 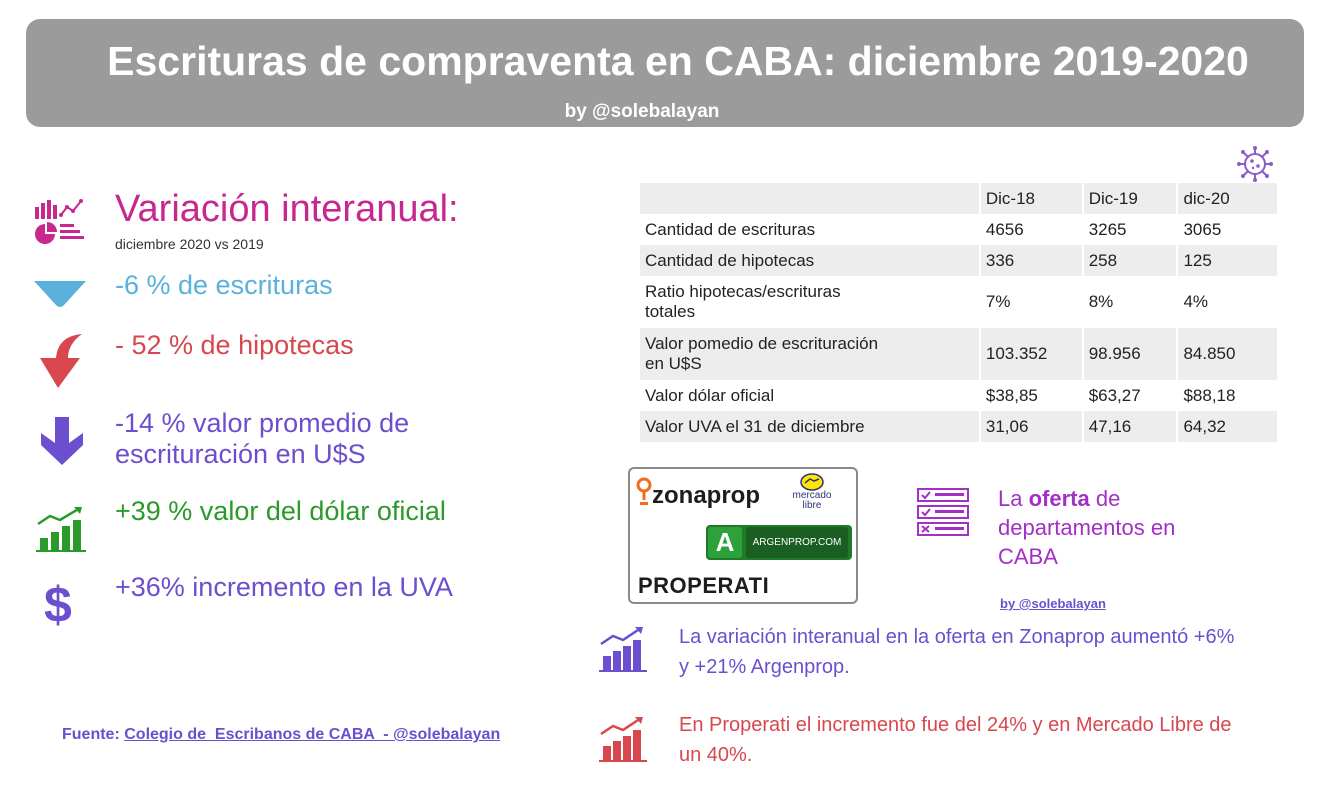 I want to click on table-header-cell: Dic-19, so click(x=1130, y=198).